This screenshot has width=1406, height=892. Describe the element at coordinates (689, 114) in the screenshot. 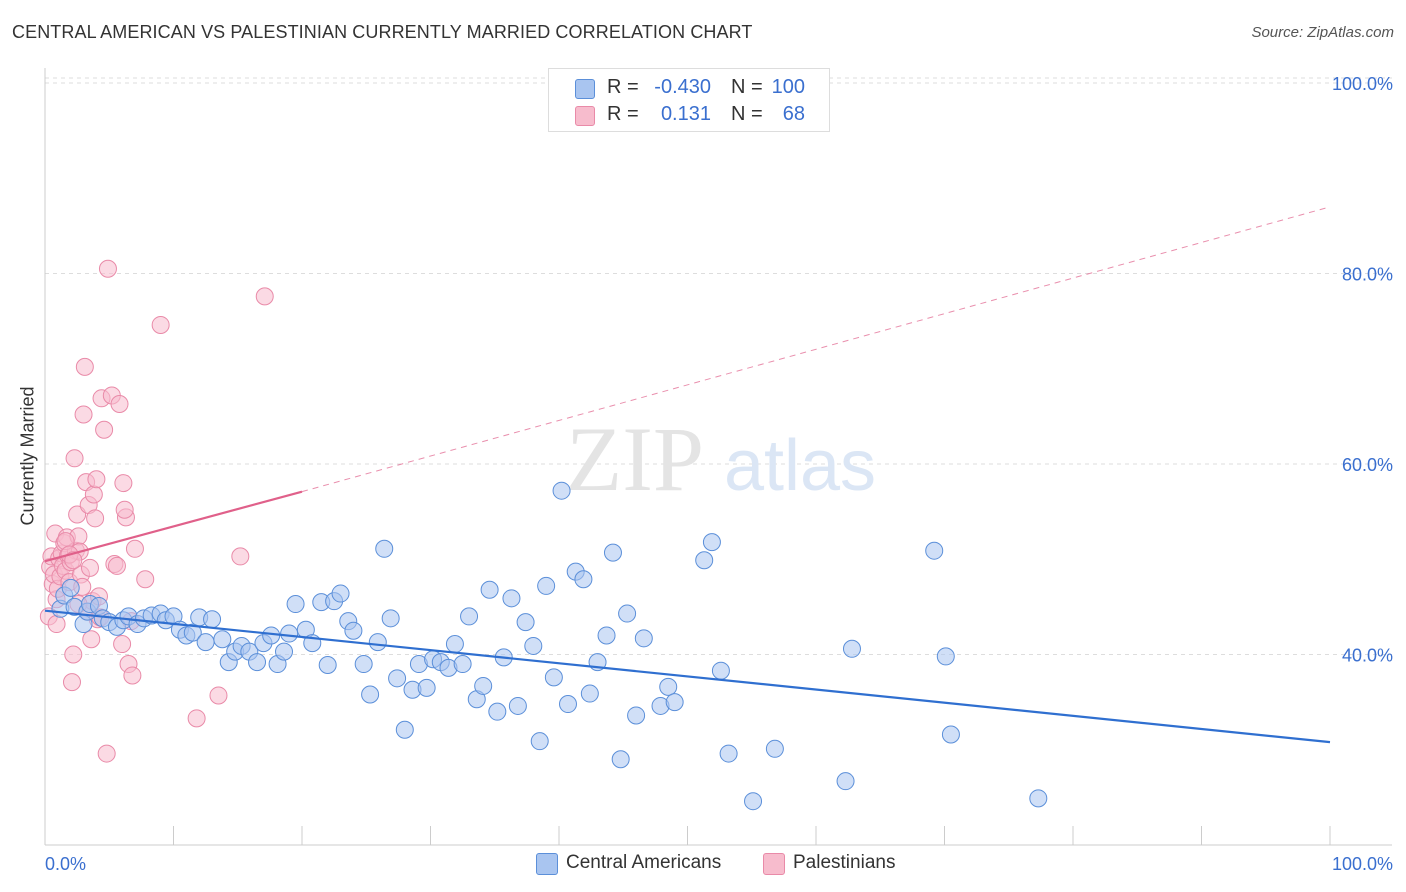

I see `legend-row-palestinians: R = 0.131 N = 68` at that location.